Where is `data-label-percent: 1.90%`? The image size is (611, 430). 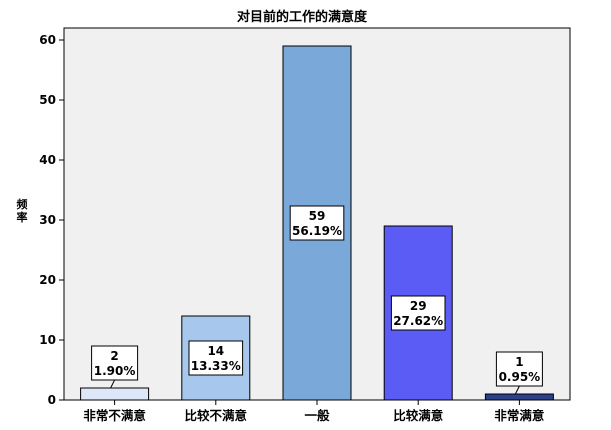 data-label-percent: 1.90% is located at coordinates (115, 371).